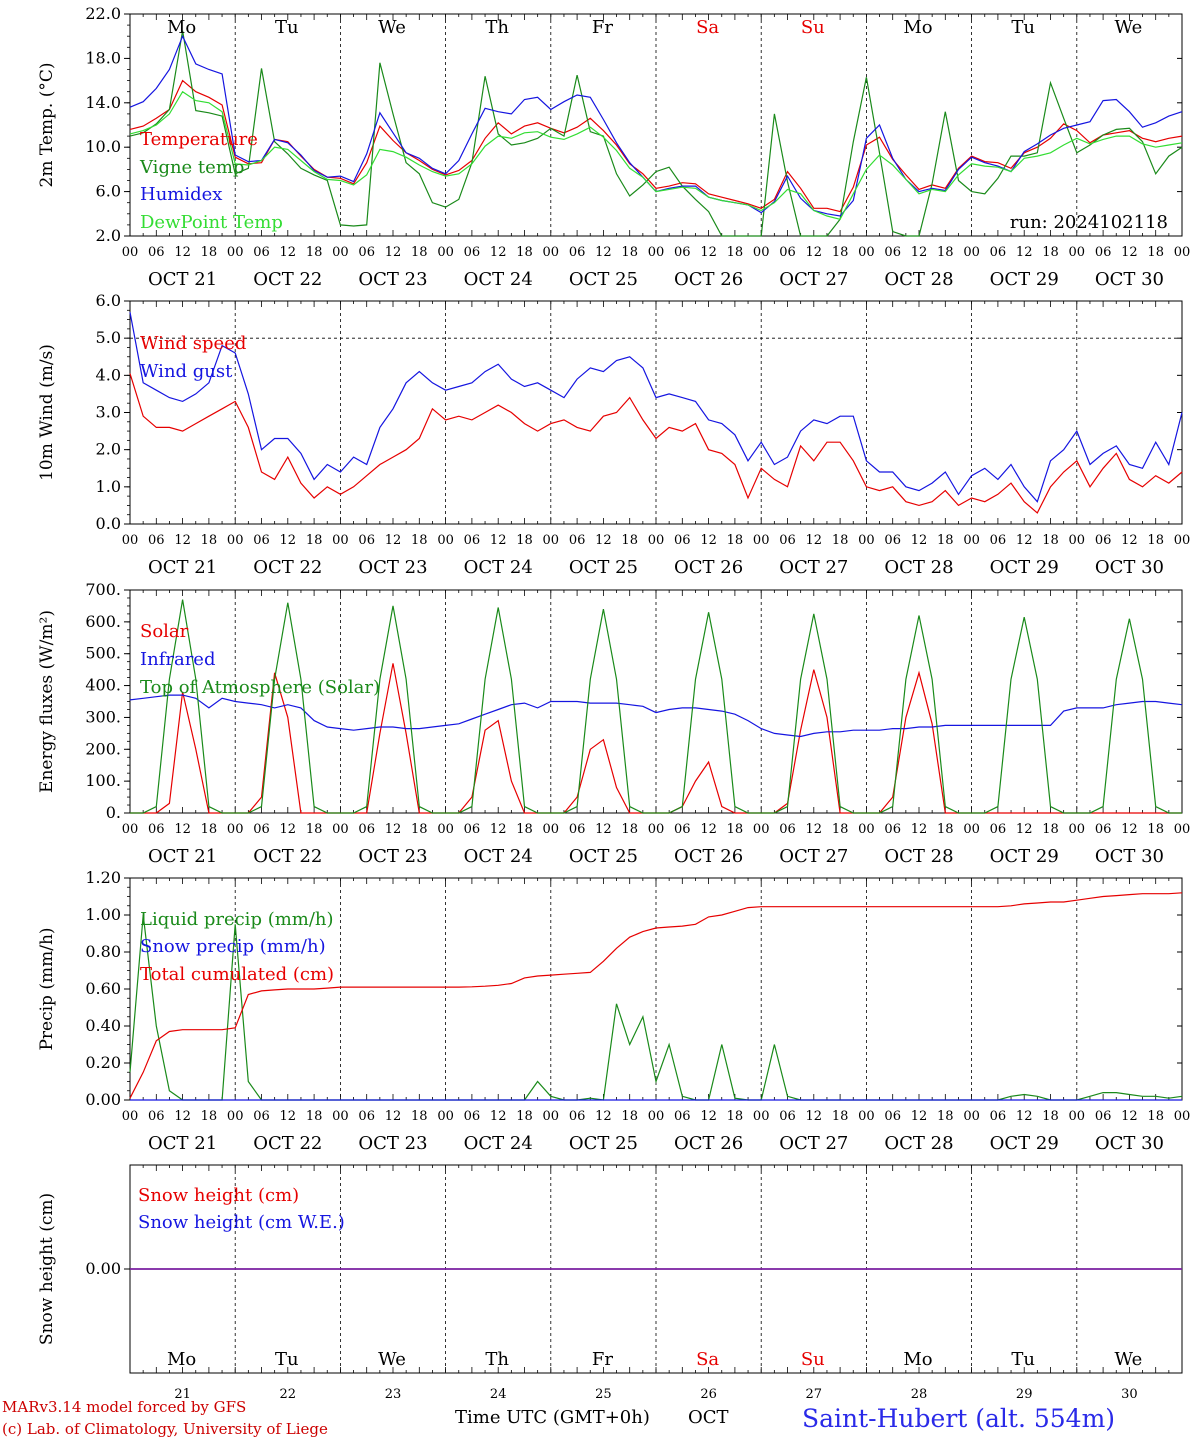 The width and height of the screenshot is (1194, 1440). Describe the element at coordinates (603, 279) in the screenshot. I see `date-label: OCT 25` at that location.